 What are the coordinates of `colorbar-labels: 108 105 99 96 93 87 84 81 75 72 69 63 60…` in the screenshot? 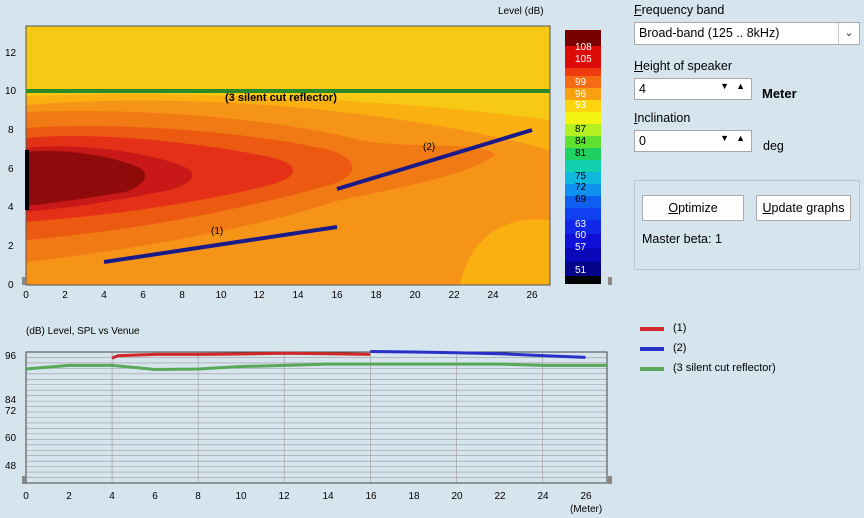 It's located at (583, 159).